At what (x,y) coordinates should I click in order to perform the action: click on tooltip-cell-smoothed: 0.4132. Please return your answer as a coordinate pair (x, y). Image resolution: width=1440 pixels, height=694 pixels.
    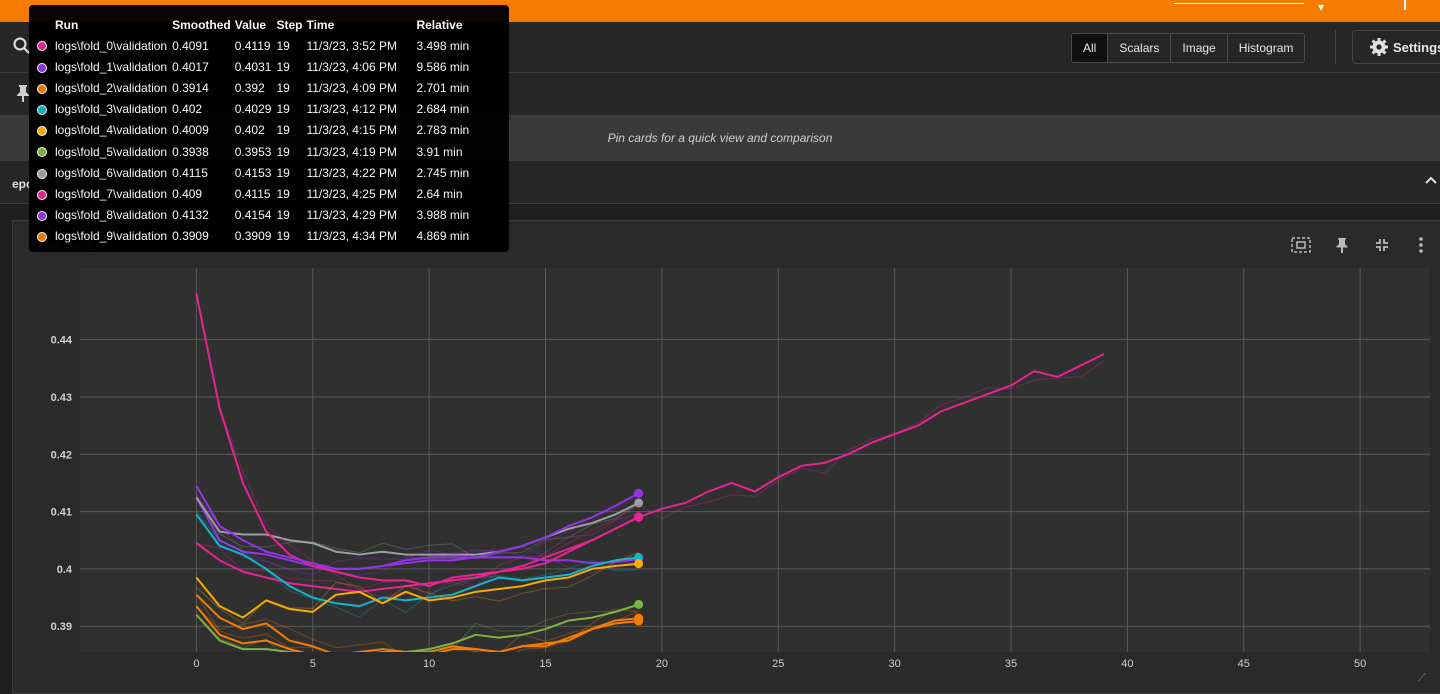
    Looking at the image, I should click on (190, 215).